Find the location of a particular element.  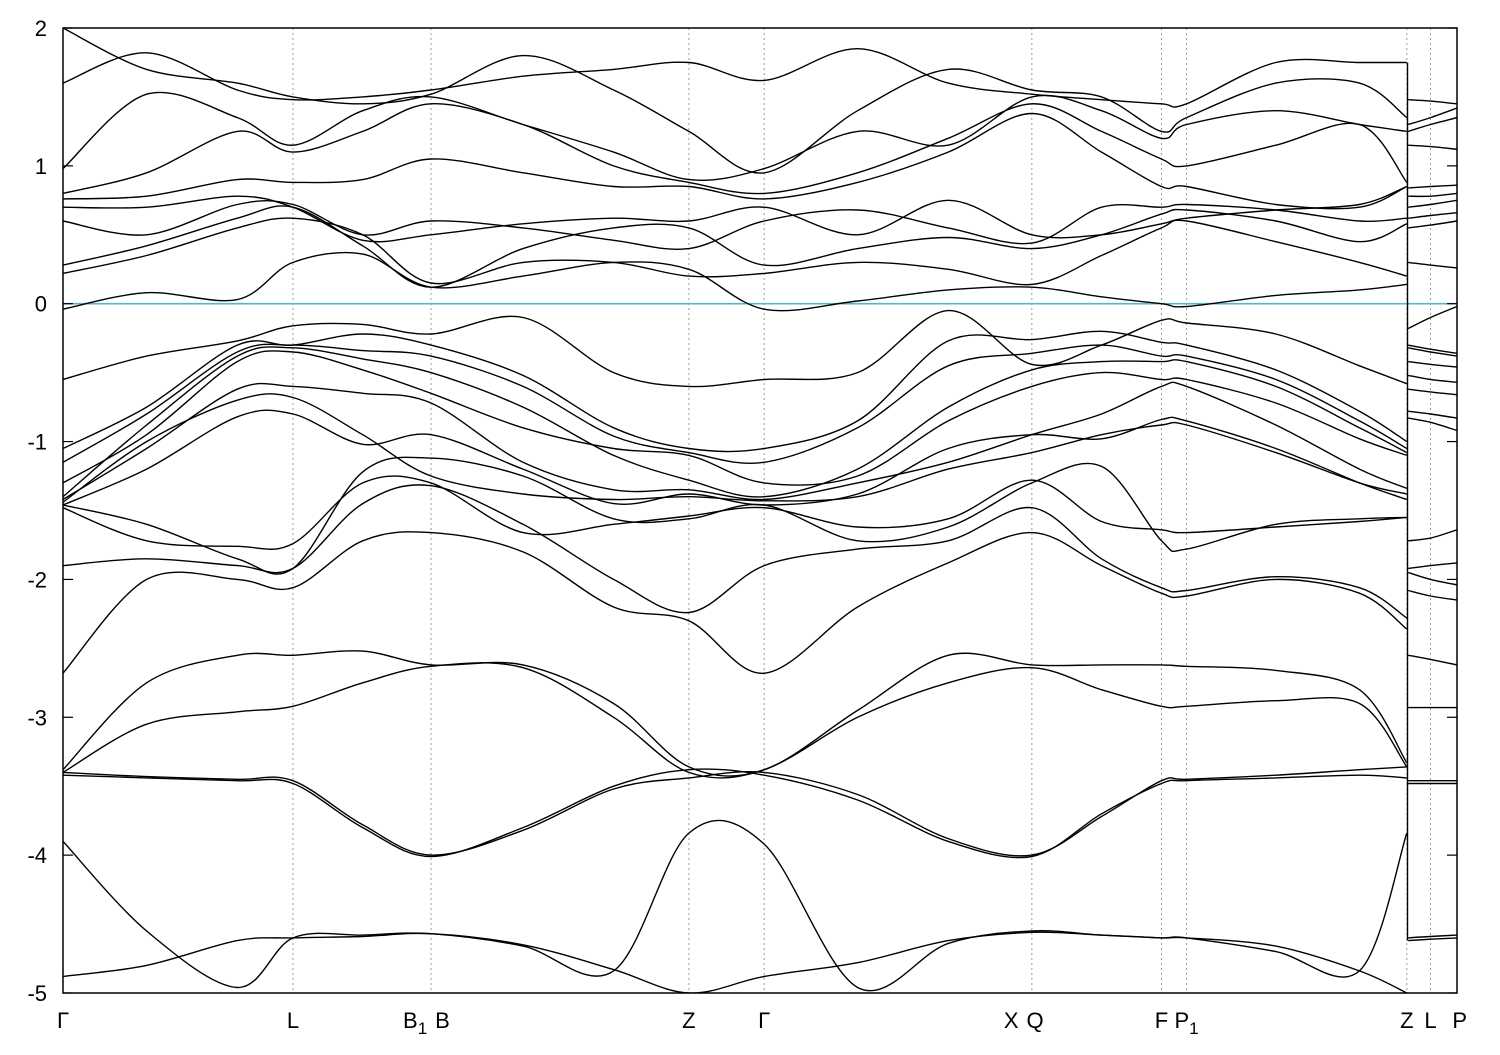

y-tick-label: -1 is located at coordinates (37, 442).